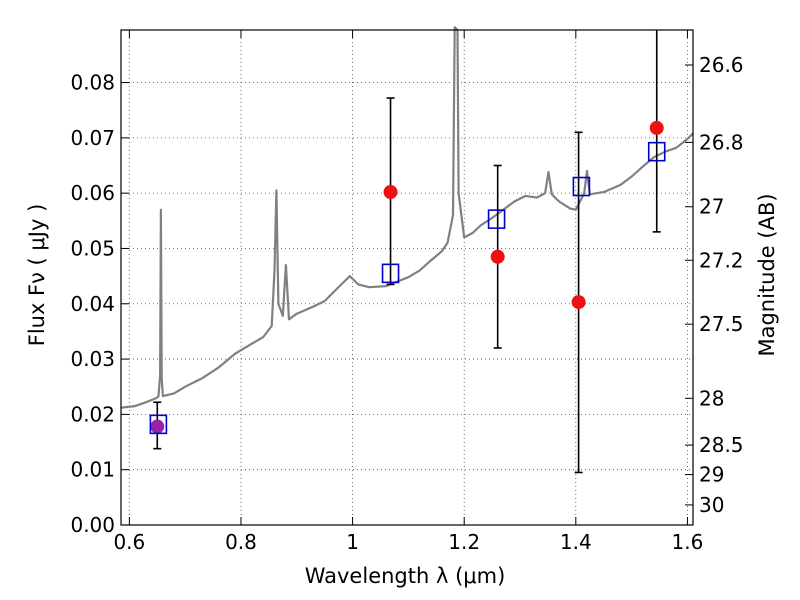 The image size is (800, 600). I want to click on y-tick-label: 0.03, so click(92, 359).